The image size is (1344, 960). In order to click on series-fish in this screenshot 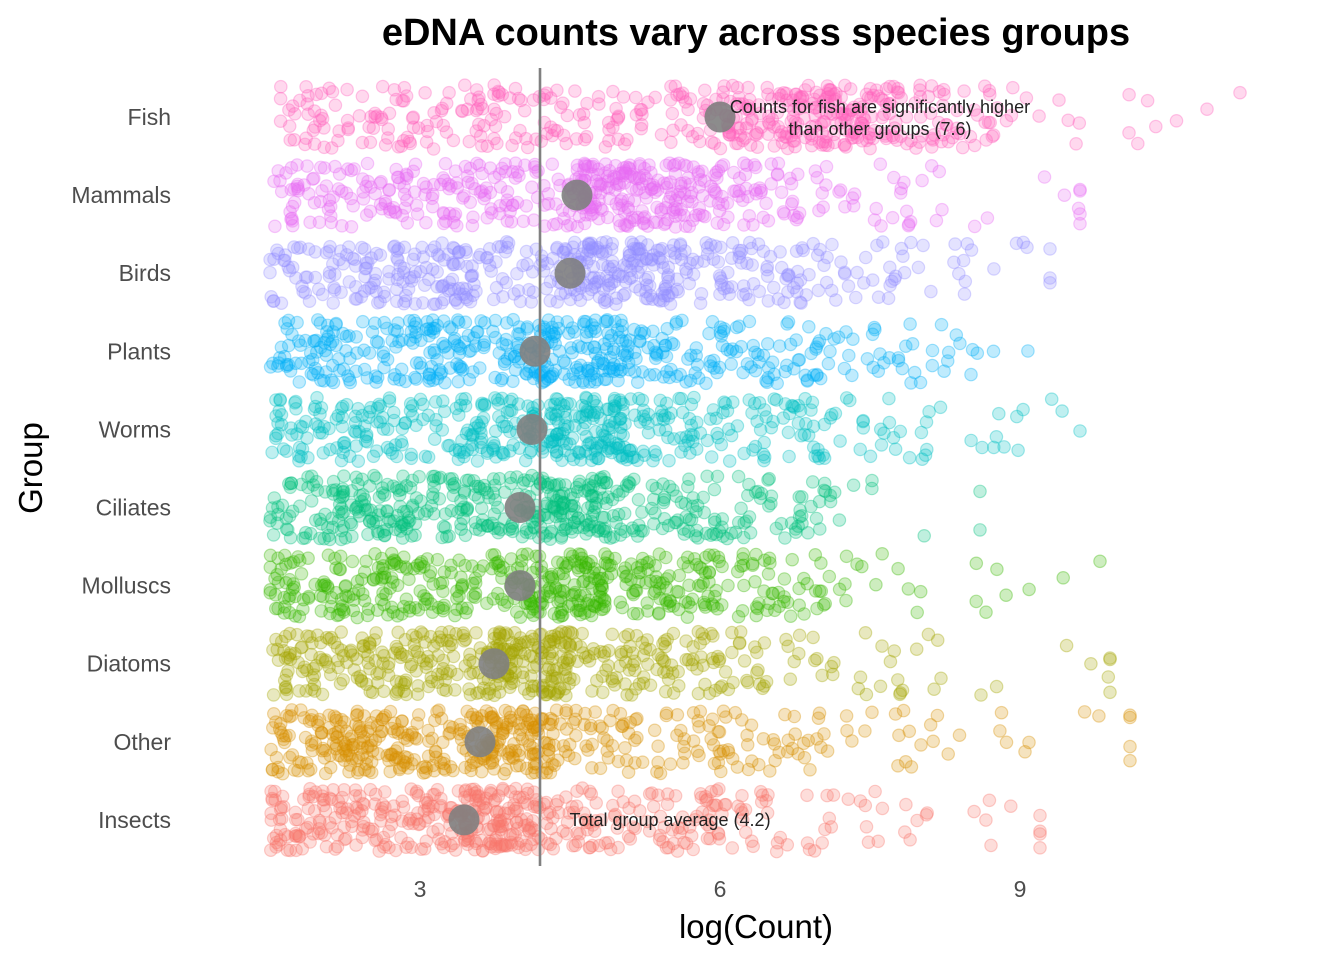, I will do `click(760, 117)`.